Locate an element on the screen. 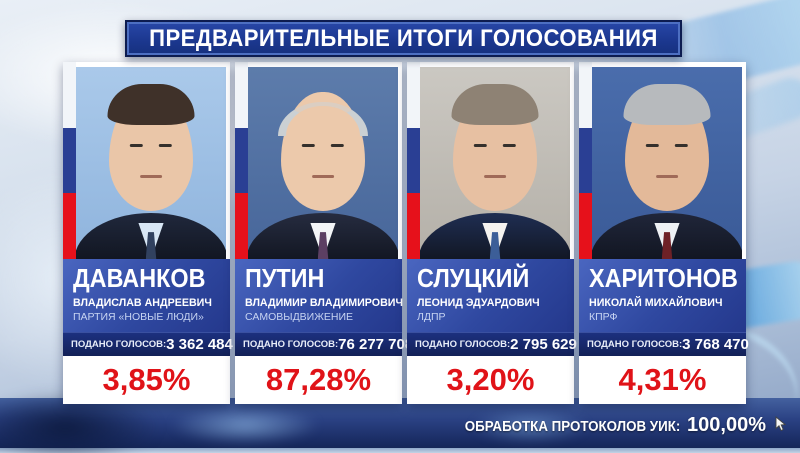 This screenshot has height=453, width=800. votes-bar: ПОДАНО ГОЛОСОВ: 3 768 470 is located at coordinates (664, 344).